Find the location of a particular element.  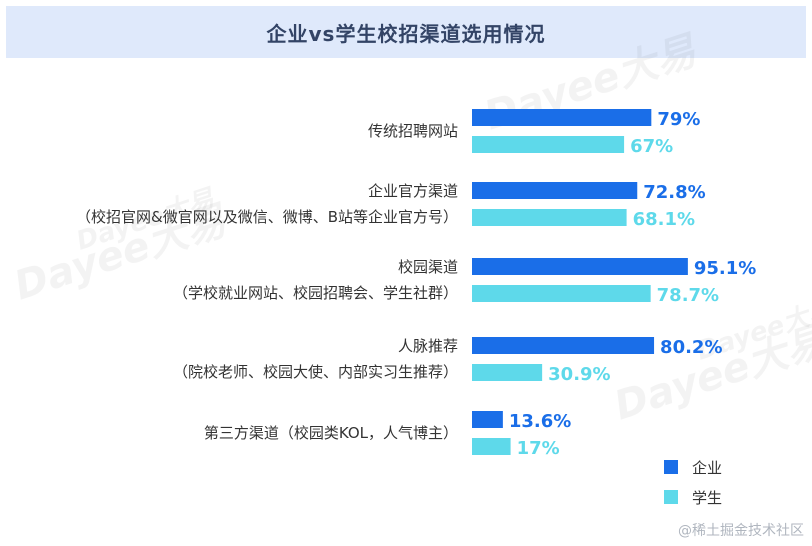

data-label: 17% is located at coordinates (538, 448).